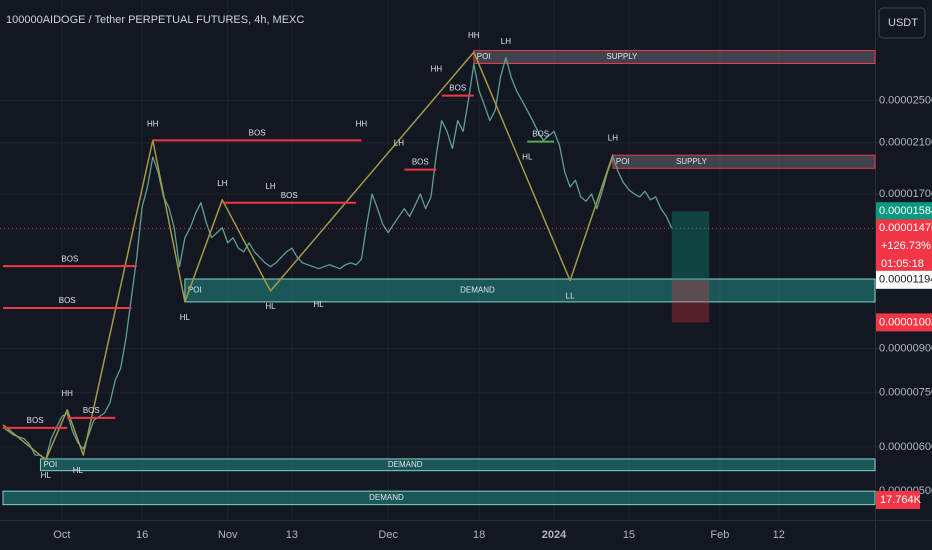  Describe the element at coordinates (901, 500) in the screenshot. I see `volume-label: 17.764K` at that location.